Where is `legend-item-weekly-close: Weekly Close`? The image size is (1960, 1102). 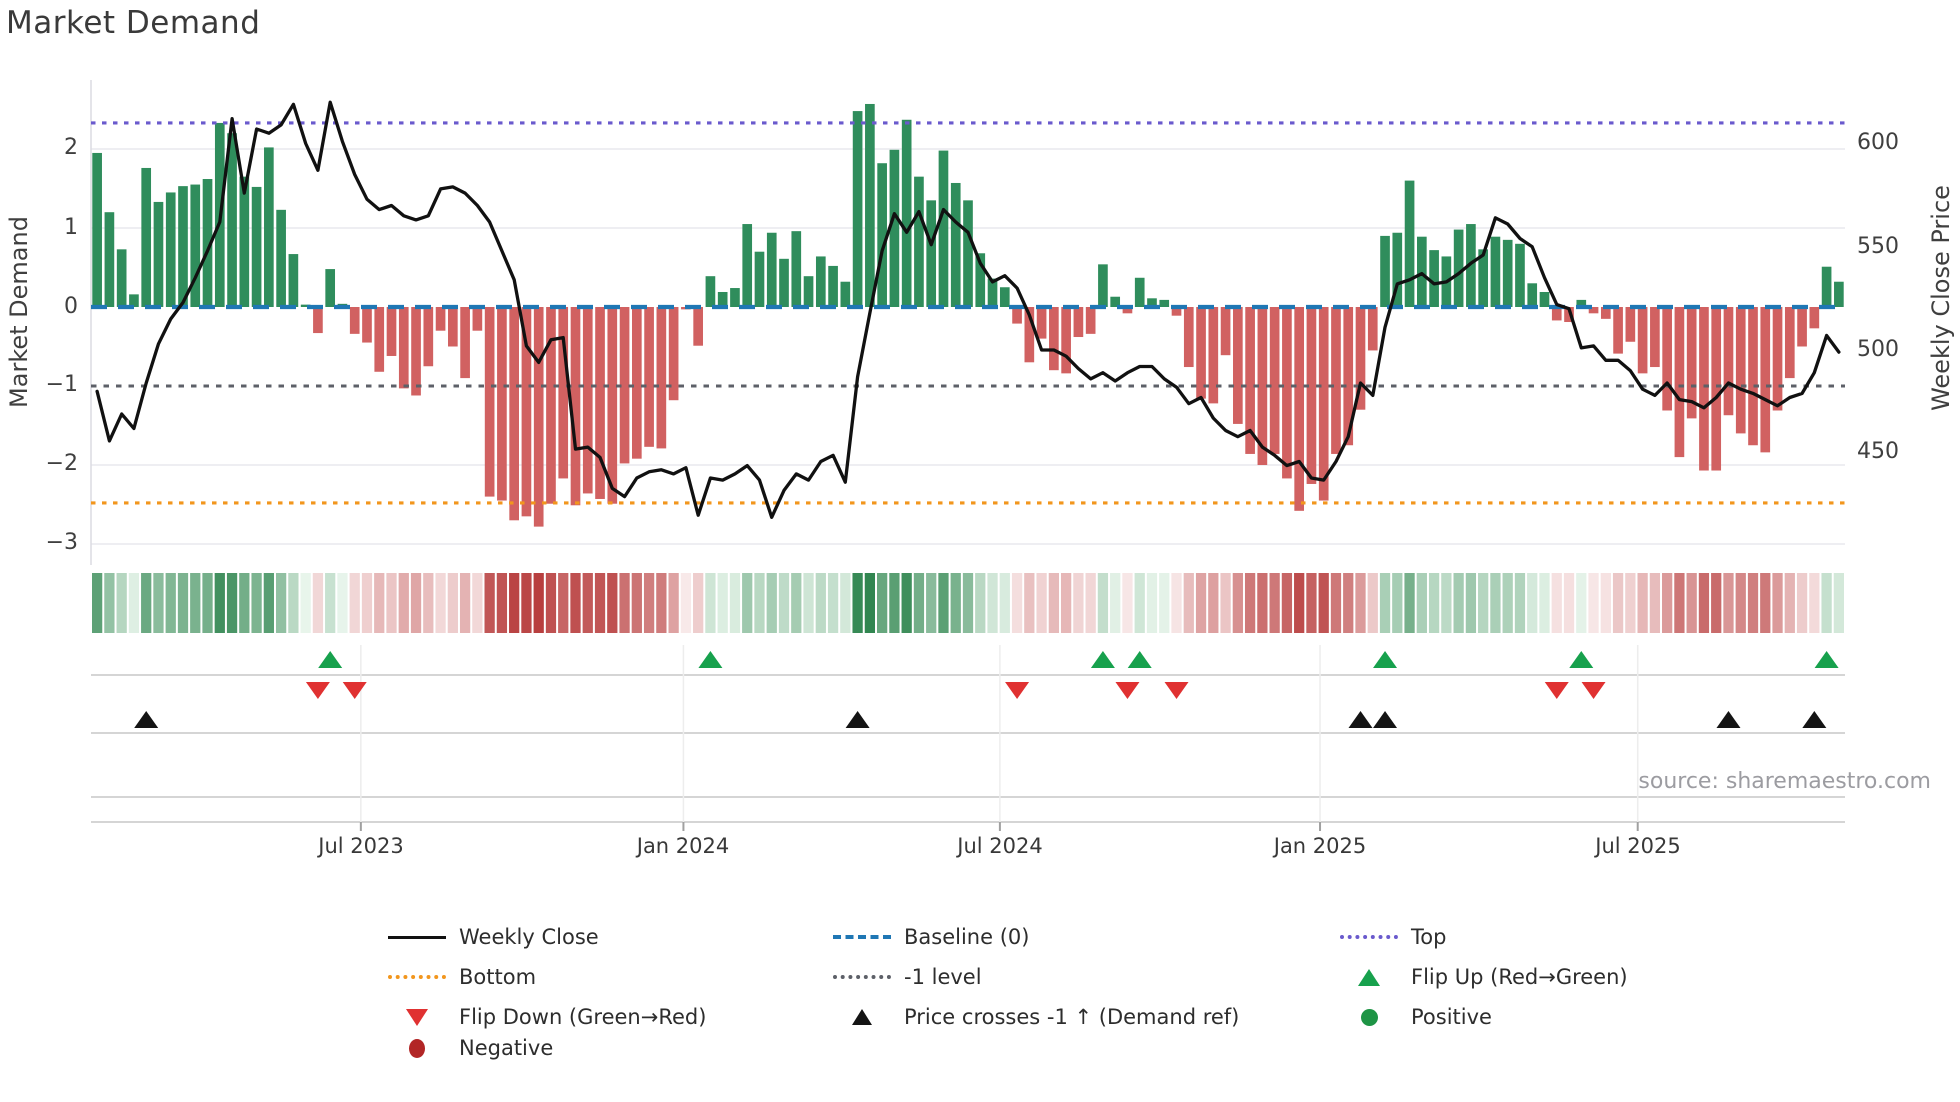 legend-item-weekly-close: Weekly Close is located at coordinates (493, 937).